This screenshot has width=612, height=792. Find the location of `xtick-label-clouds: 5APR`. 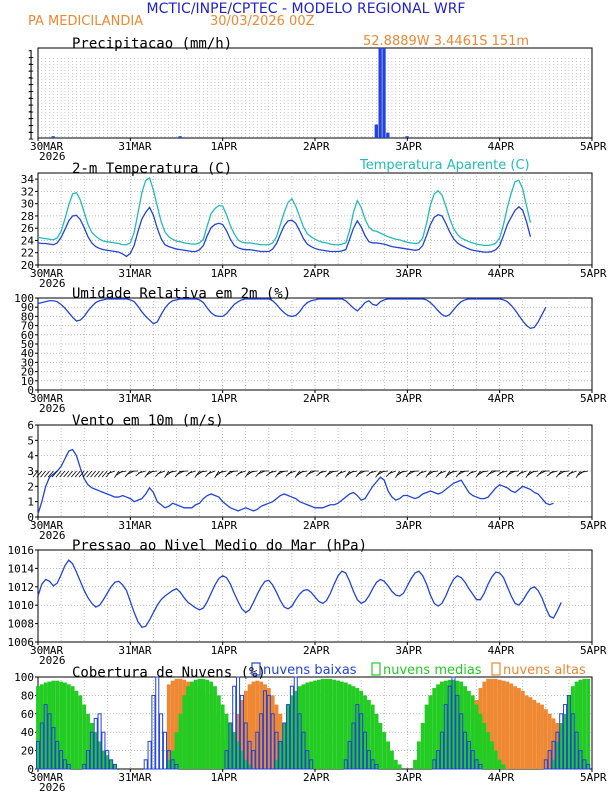

xtick-label-clouds: 5APR is located at coordinates (593, 777).